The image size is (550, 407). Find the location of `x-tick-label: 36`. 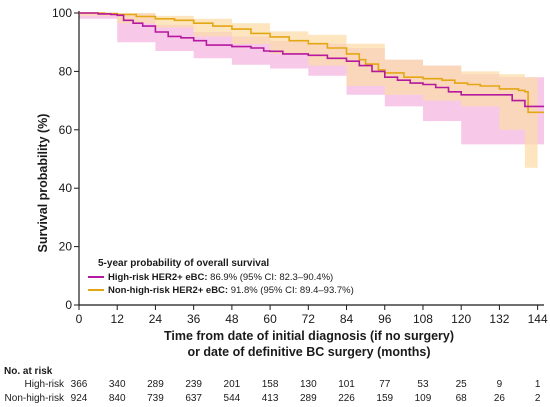

x-tick-label: 36 is located at coordinates (194, 319).